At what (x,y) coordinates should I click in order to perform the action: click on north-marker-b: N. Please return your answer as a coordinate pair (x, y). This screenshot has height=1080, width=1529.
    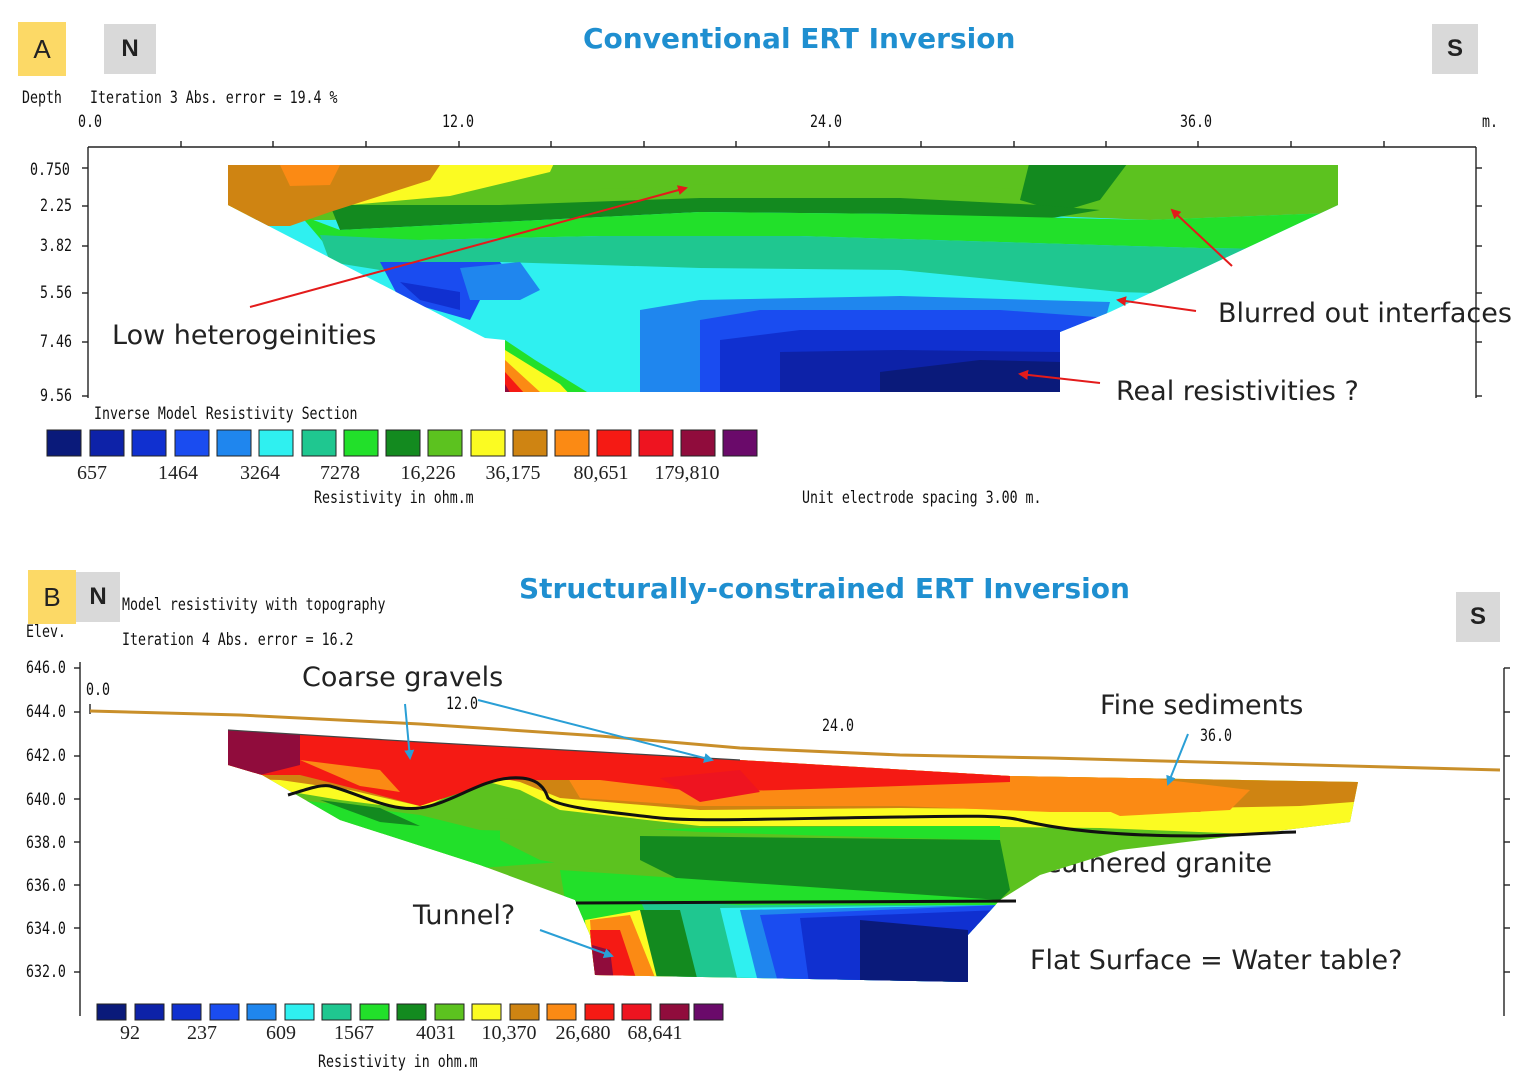
    Looking at the image, I should click on (98, 597).